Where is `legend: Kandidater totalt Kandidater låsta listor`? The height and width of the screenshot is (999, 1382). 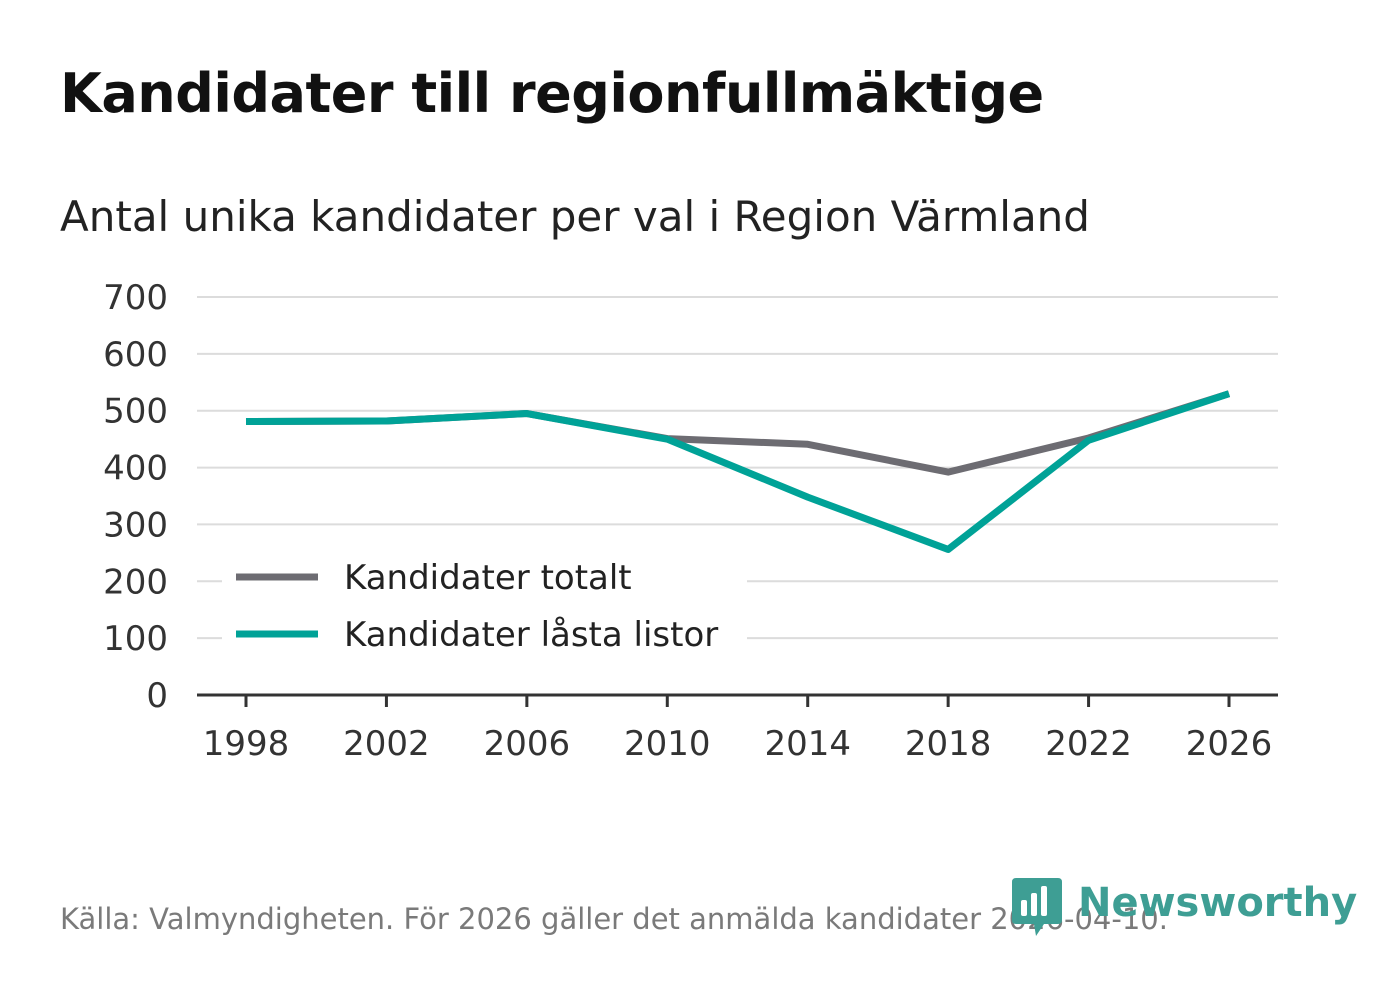 legend: Kandidater totalt Kandidater låsta listor is located at coordinates (484, 603).